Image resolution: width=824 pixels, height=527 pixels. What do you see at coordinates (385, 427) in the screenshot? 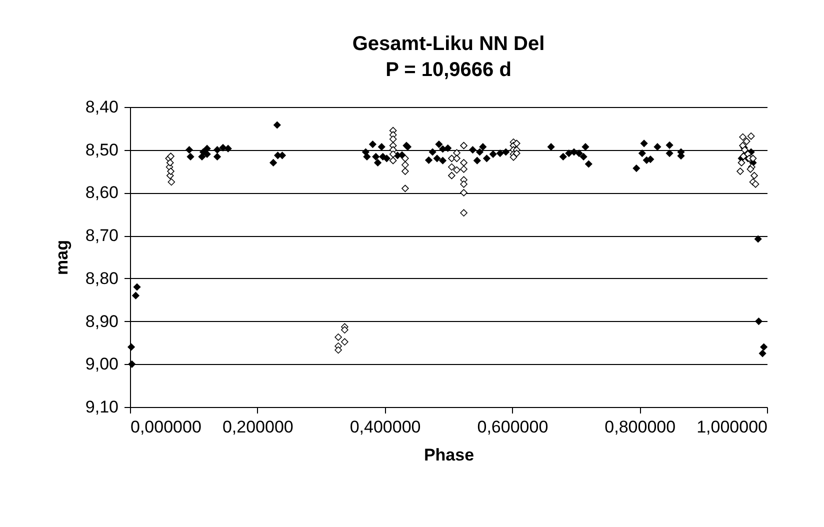
I see `x-tick-label: 0,400000` at bounding box center [385, 427].